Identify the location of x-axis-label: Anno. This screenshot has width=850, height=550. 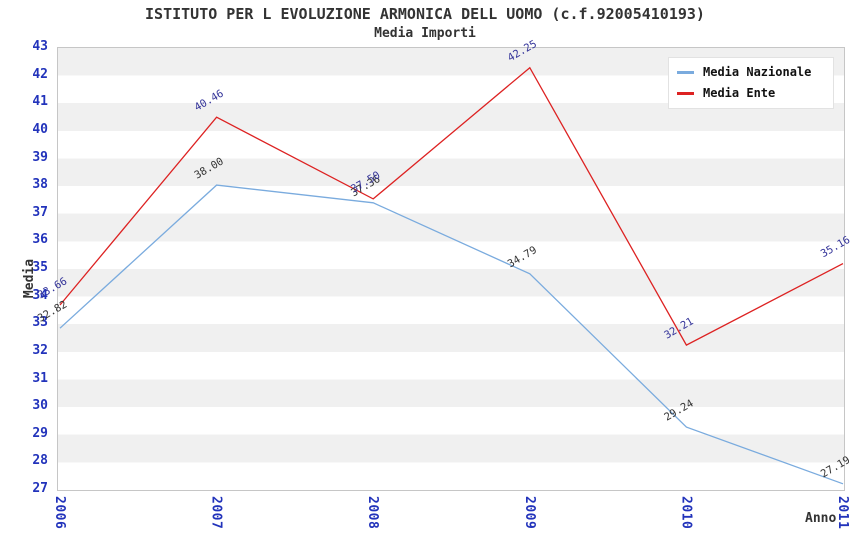
(821, 518).